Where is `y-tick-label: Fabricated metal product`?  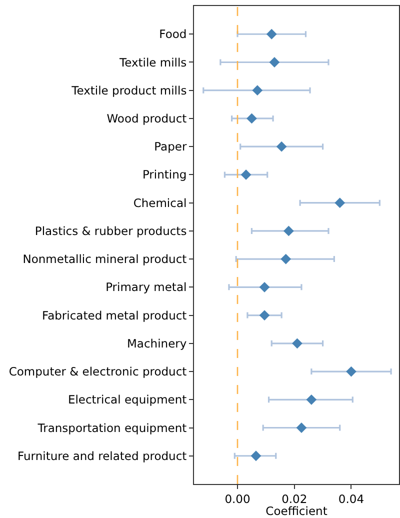
y-tick-label: Fabricated metal product is located at coordinates (115, 315).